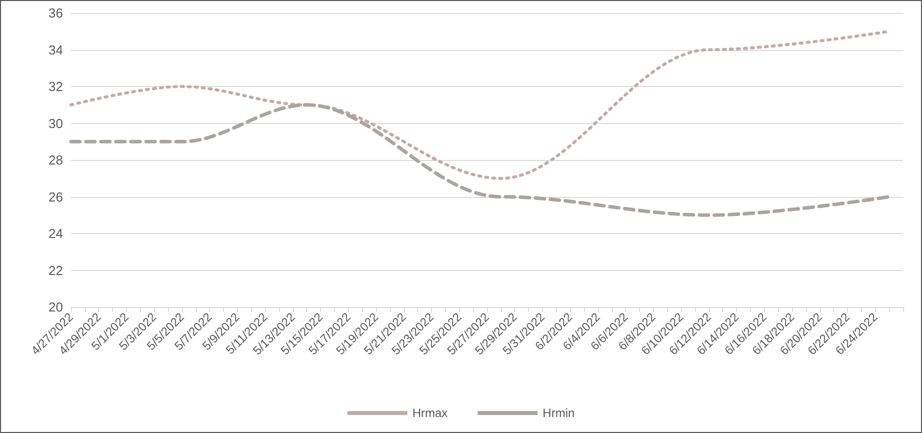  I want to click on legend-label: Hrmax, so click(430, 413).